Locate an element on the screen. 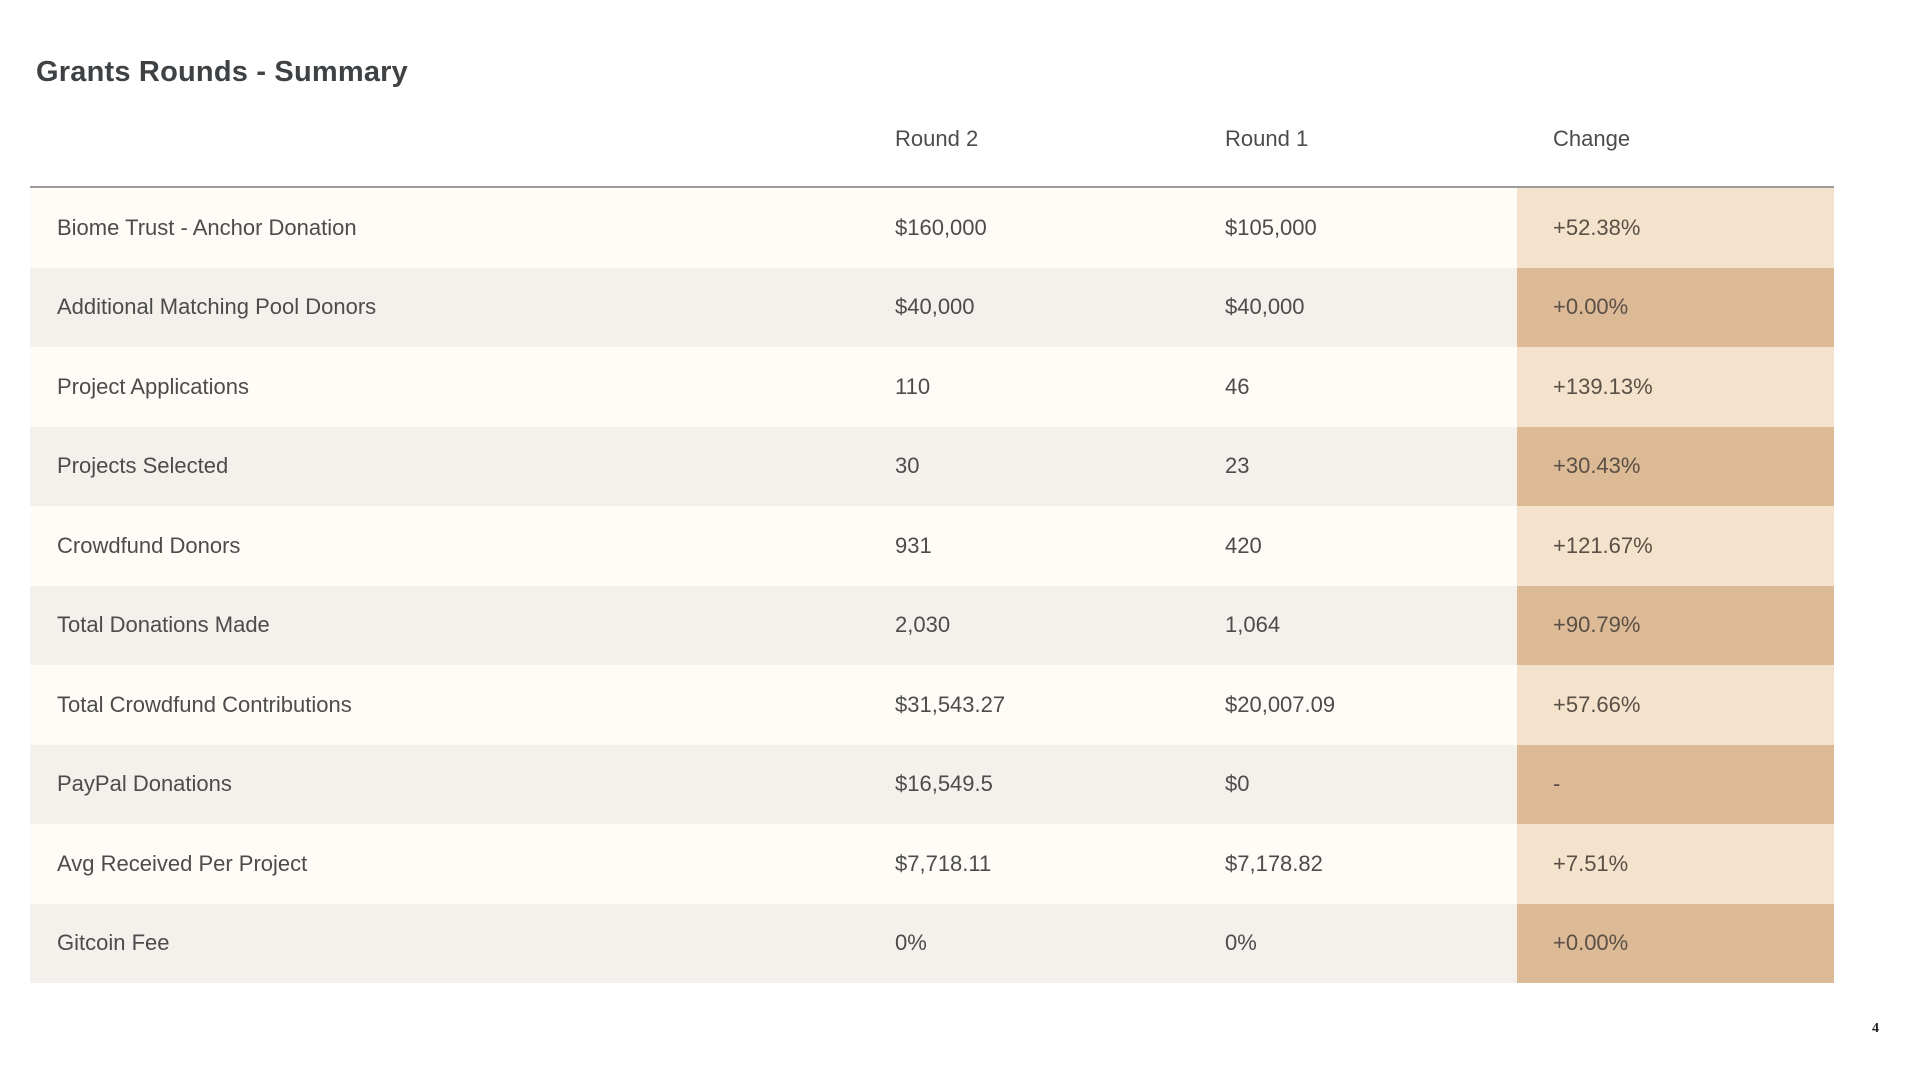  change-value: +57.66% is located at coordinates (1675, 705).